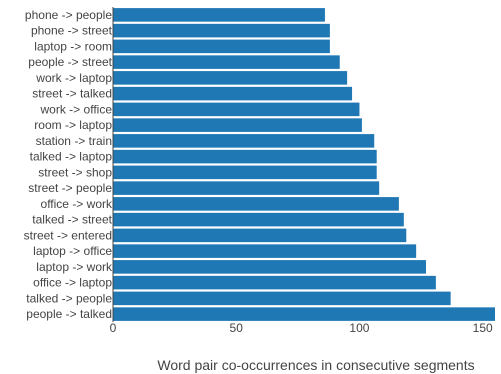 Image resolution: width=501 pixels, height=374 pixels. What do you see at coordinates (69, 298) in the screenshot?
I see `category-label: talked -> people` at bounding box center [69, 298].